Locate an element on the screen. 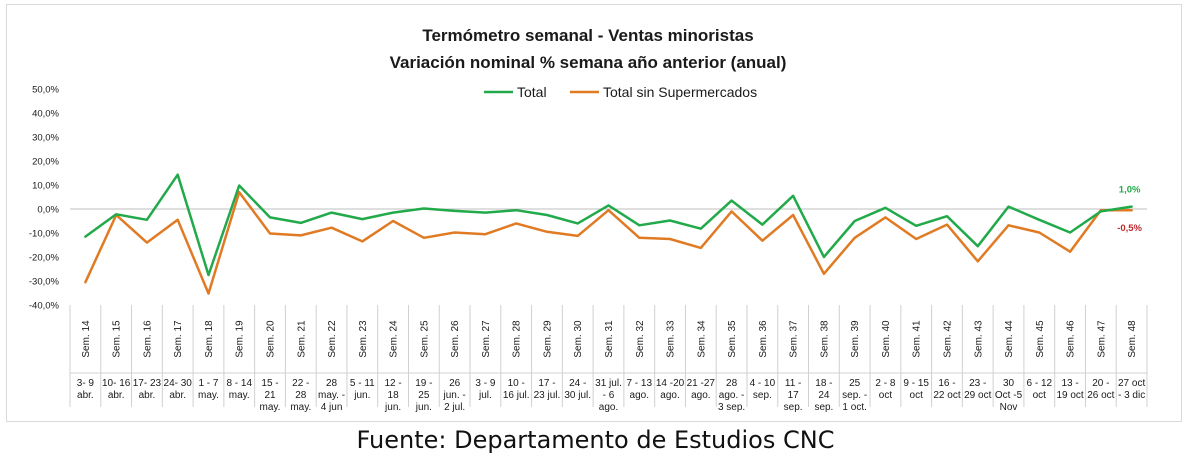 This screenshot has width=1191, height=466. end-label-sin-supermercados: -0,5% is located at coordinates (1129, 228).